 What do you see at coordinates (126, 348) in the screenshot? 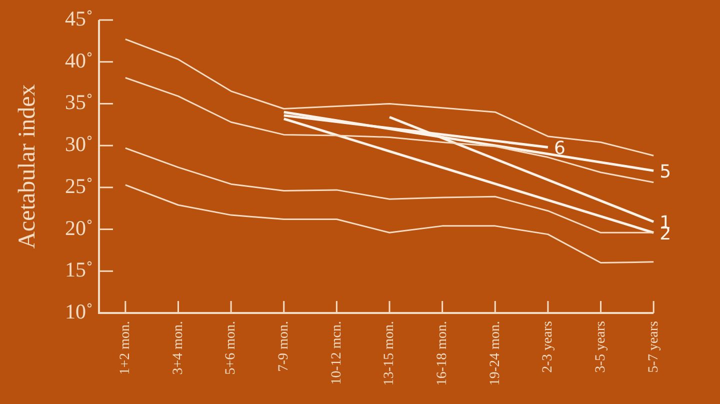
I see `x-tick-label: 1+2 mon.` at bounding box center [126, 348].